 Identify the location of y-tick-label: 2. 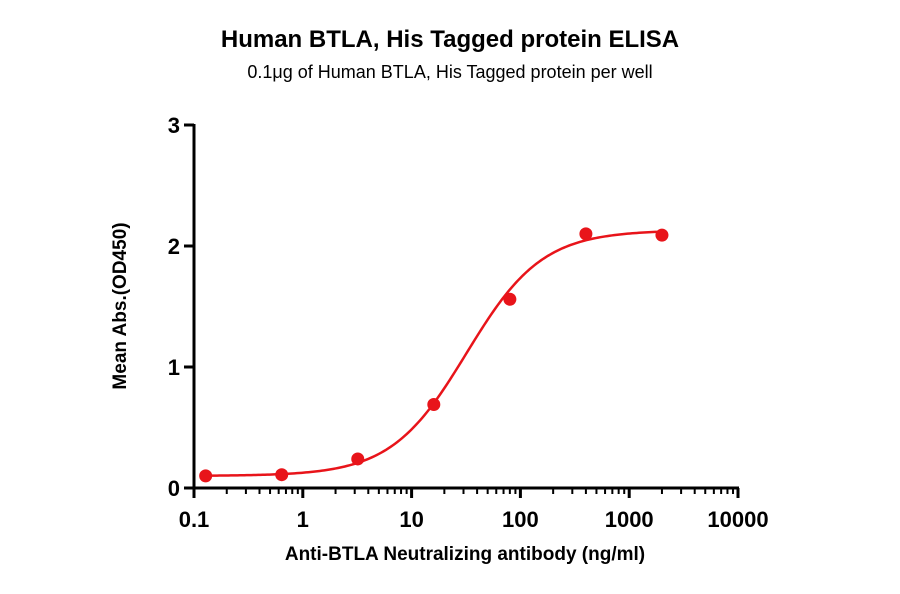
(174, 246).